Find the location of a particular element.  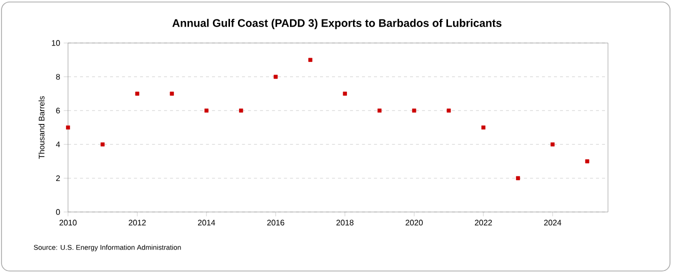

y-tick-label: 0 is located at coordinates (58, 212).